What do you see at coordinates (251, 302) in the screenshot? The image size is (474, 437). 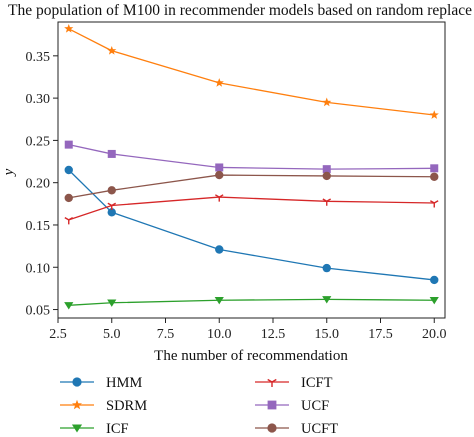 I see `series-line-icf` at bounding box center [251, 302].